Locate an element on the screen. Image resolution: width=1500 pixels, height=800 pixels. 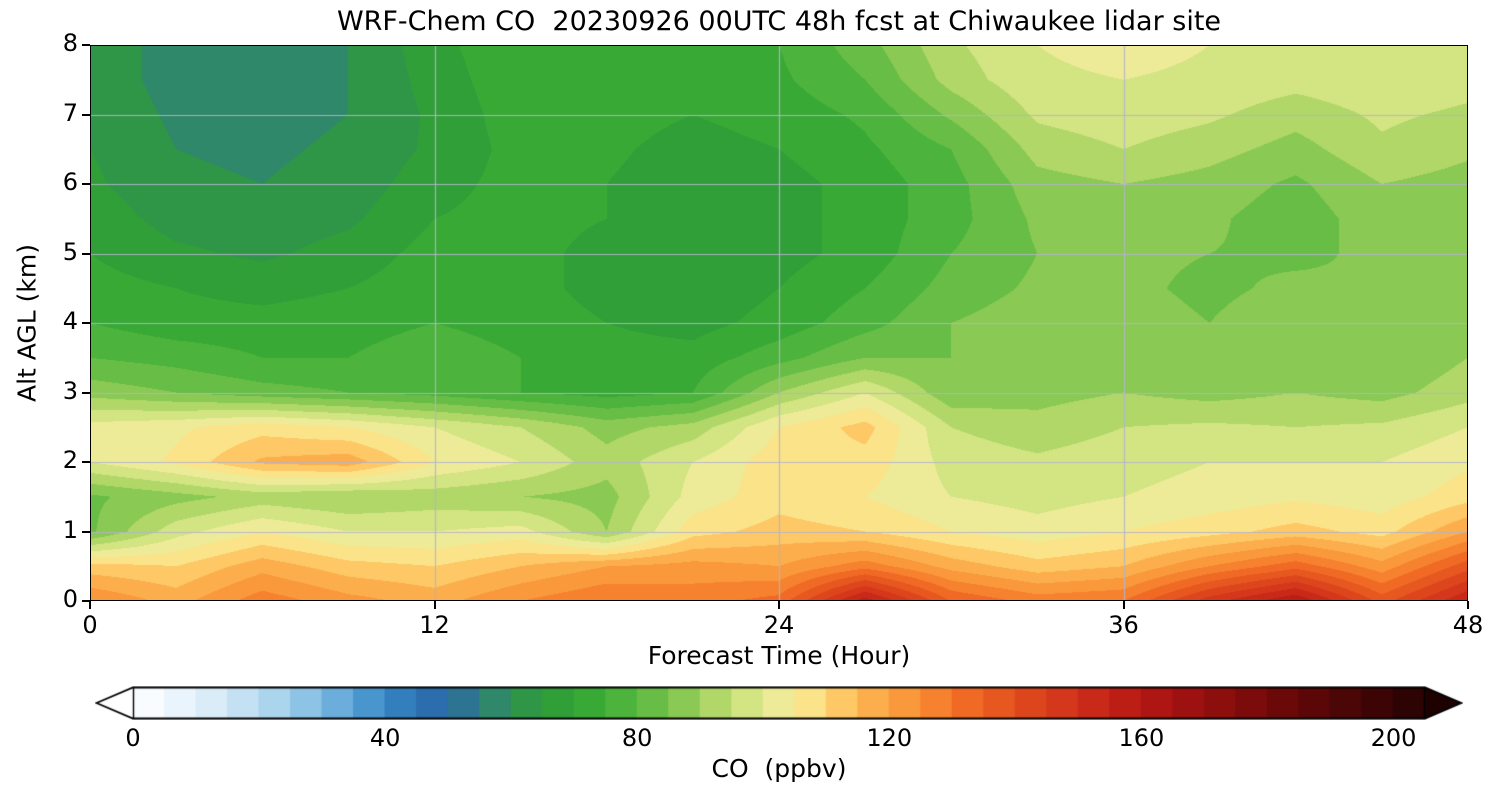
colorbar-tick-label: 80 is located at coordinates (637, 738).